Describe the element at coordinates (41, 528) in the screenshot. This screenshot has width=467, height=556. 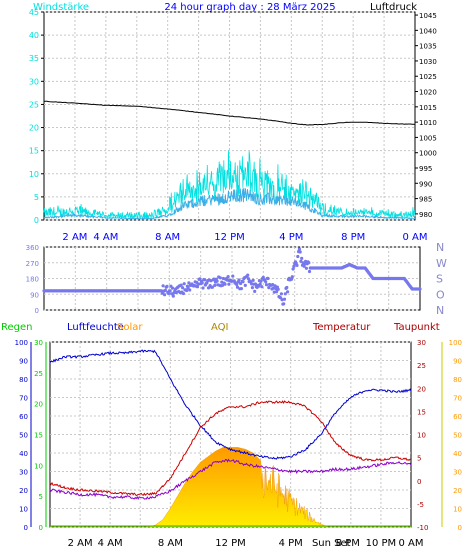
I see `panel3-ytick-rain: 0` at that location.